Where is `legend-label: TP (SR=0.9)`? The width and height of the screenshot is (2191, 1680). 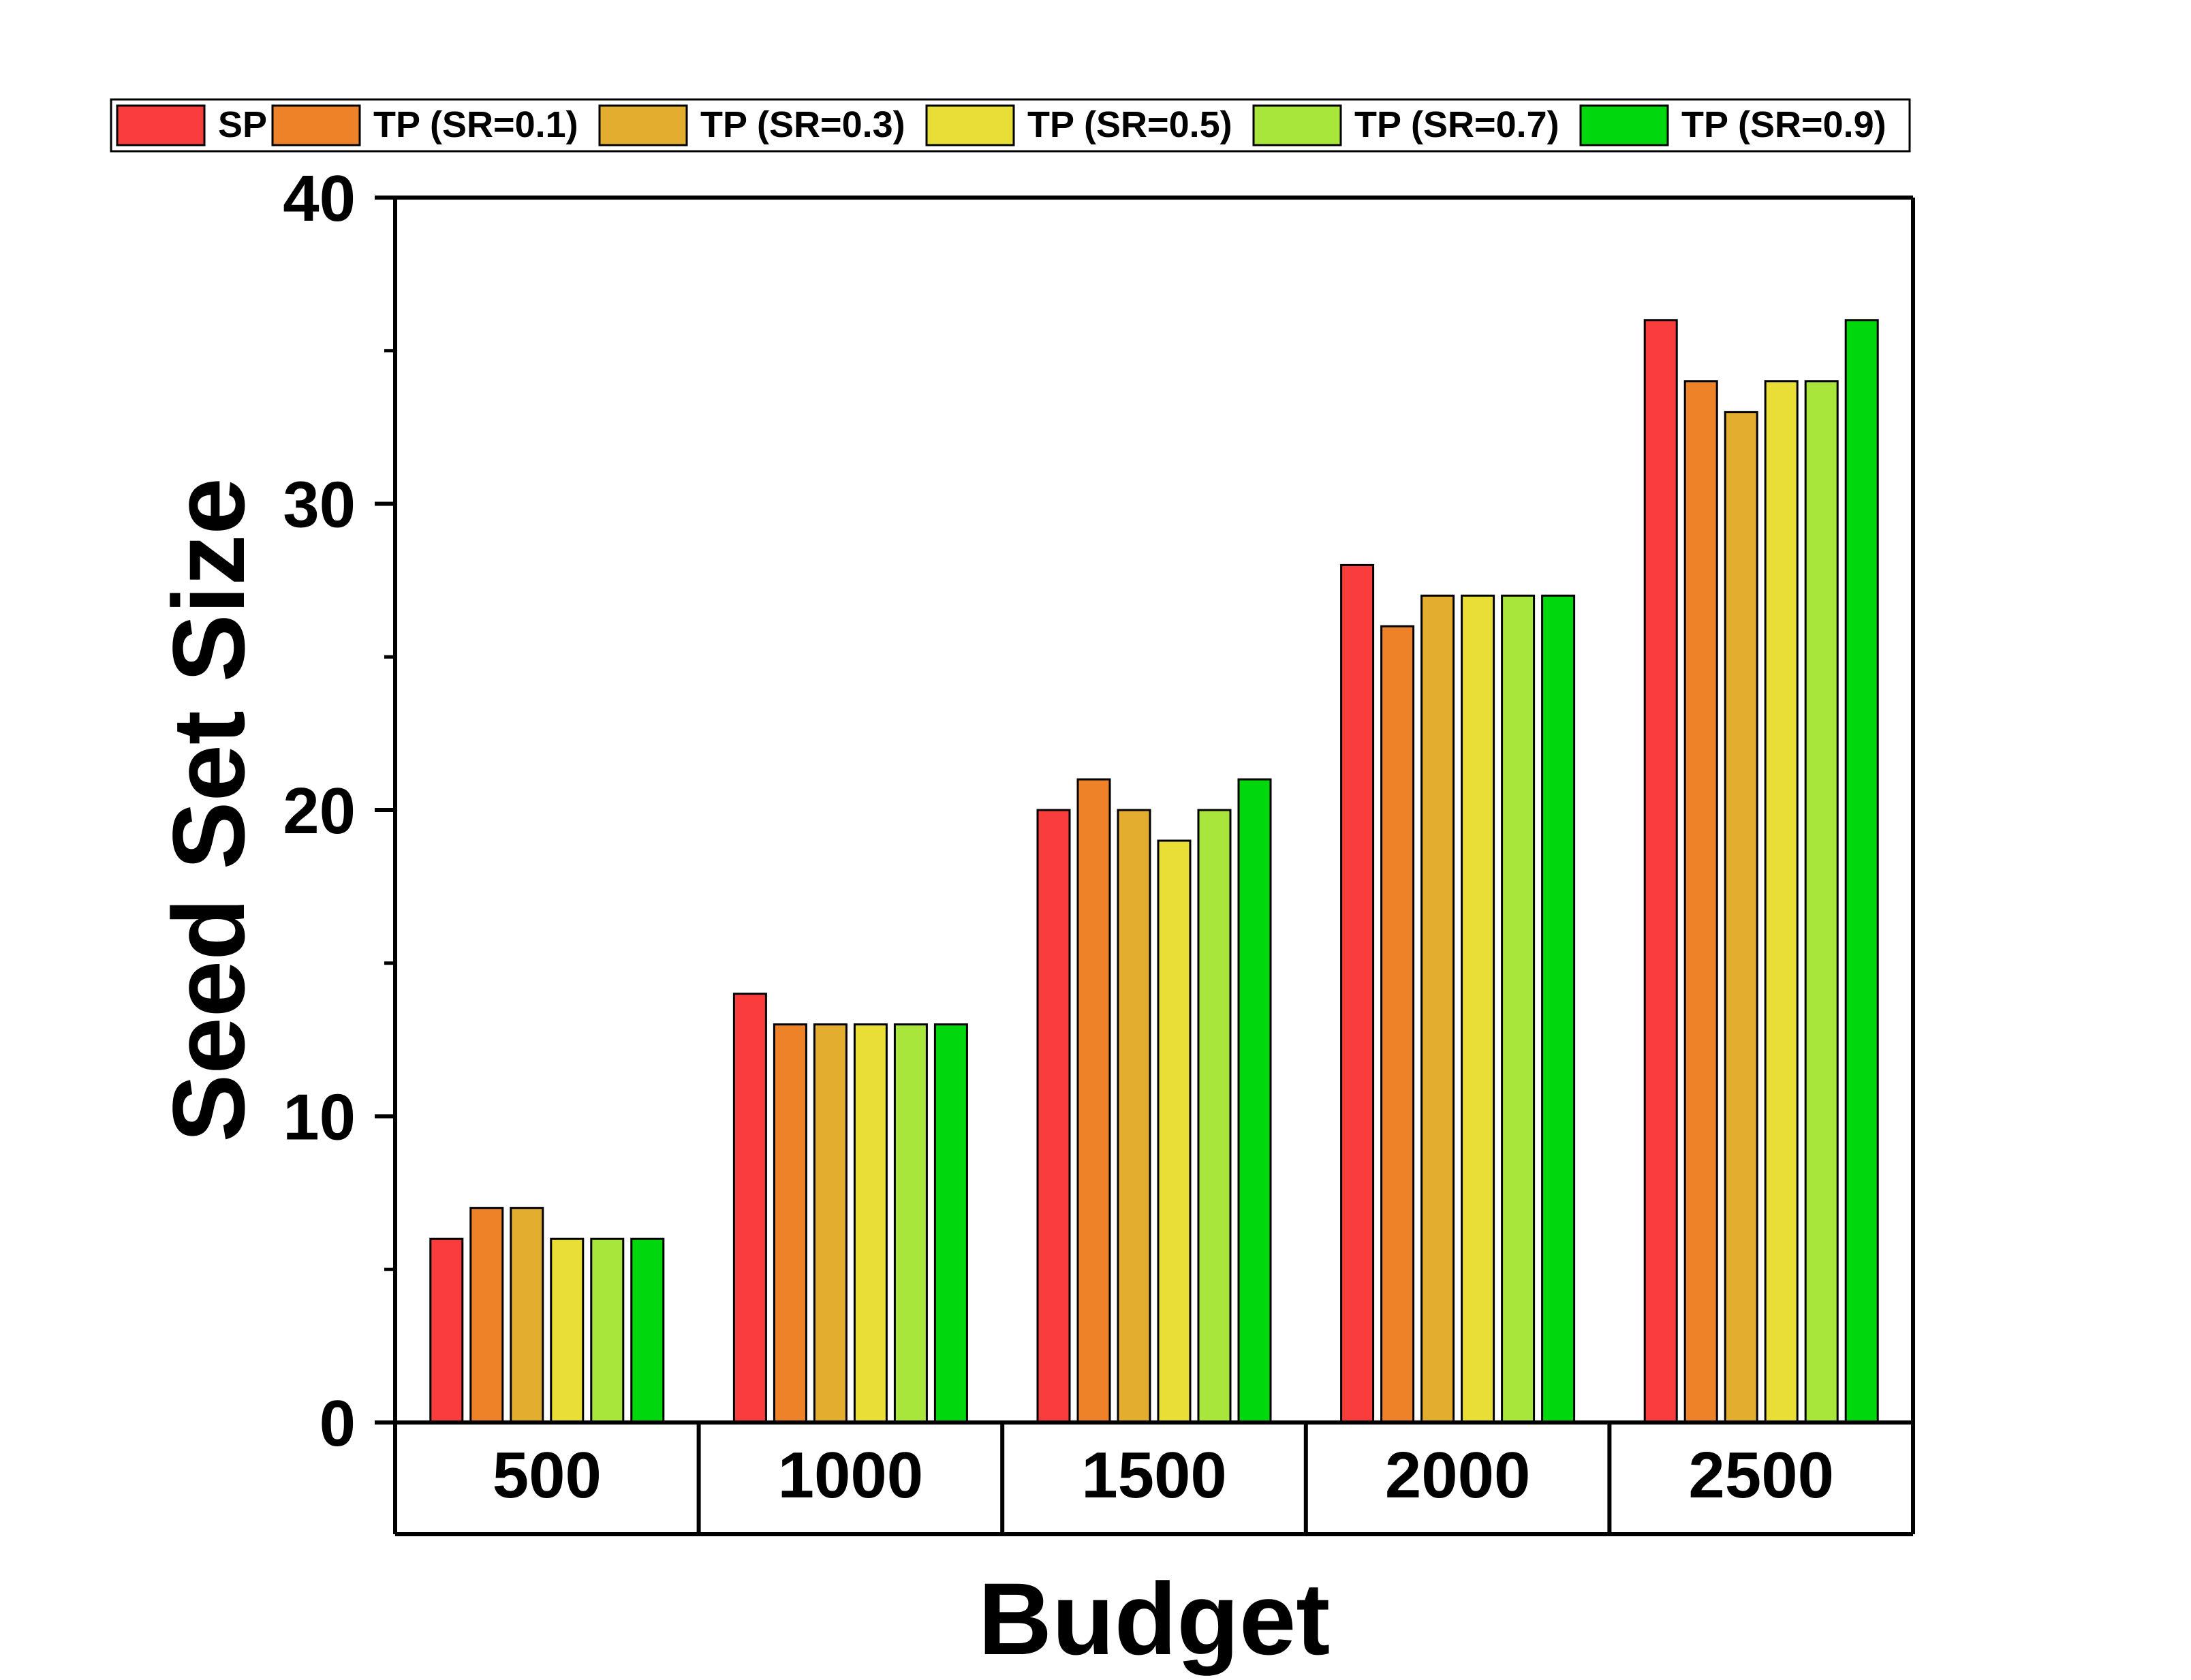 legend-label: TP (SR=0.9) is located at coordinates (1783, 124).